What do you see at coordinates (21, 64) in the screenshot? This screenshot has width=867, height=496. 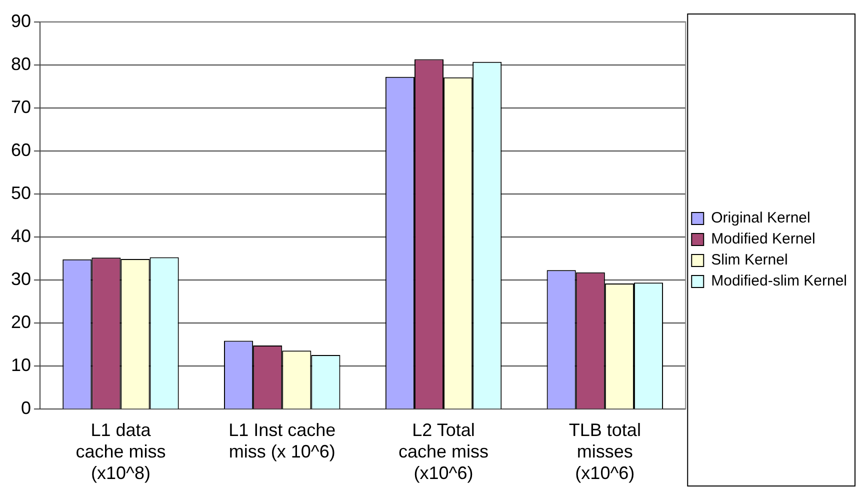 I see `y-tick-label: 80` at bounding box center [21, 64].